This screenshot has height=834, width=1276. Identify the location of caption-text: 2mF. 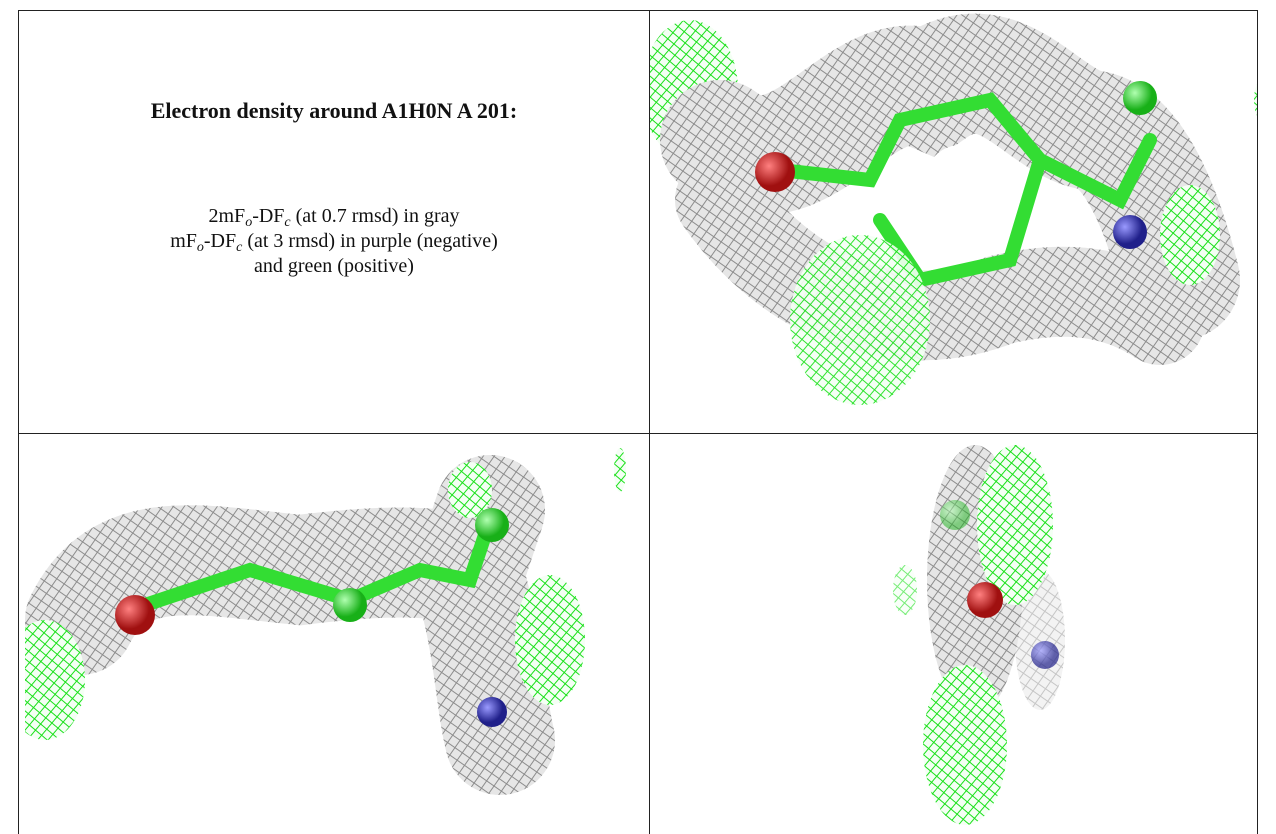
(227, 216).